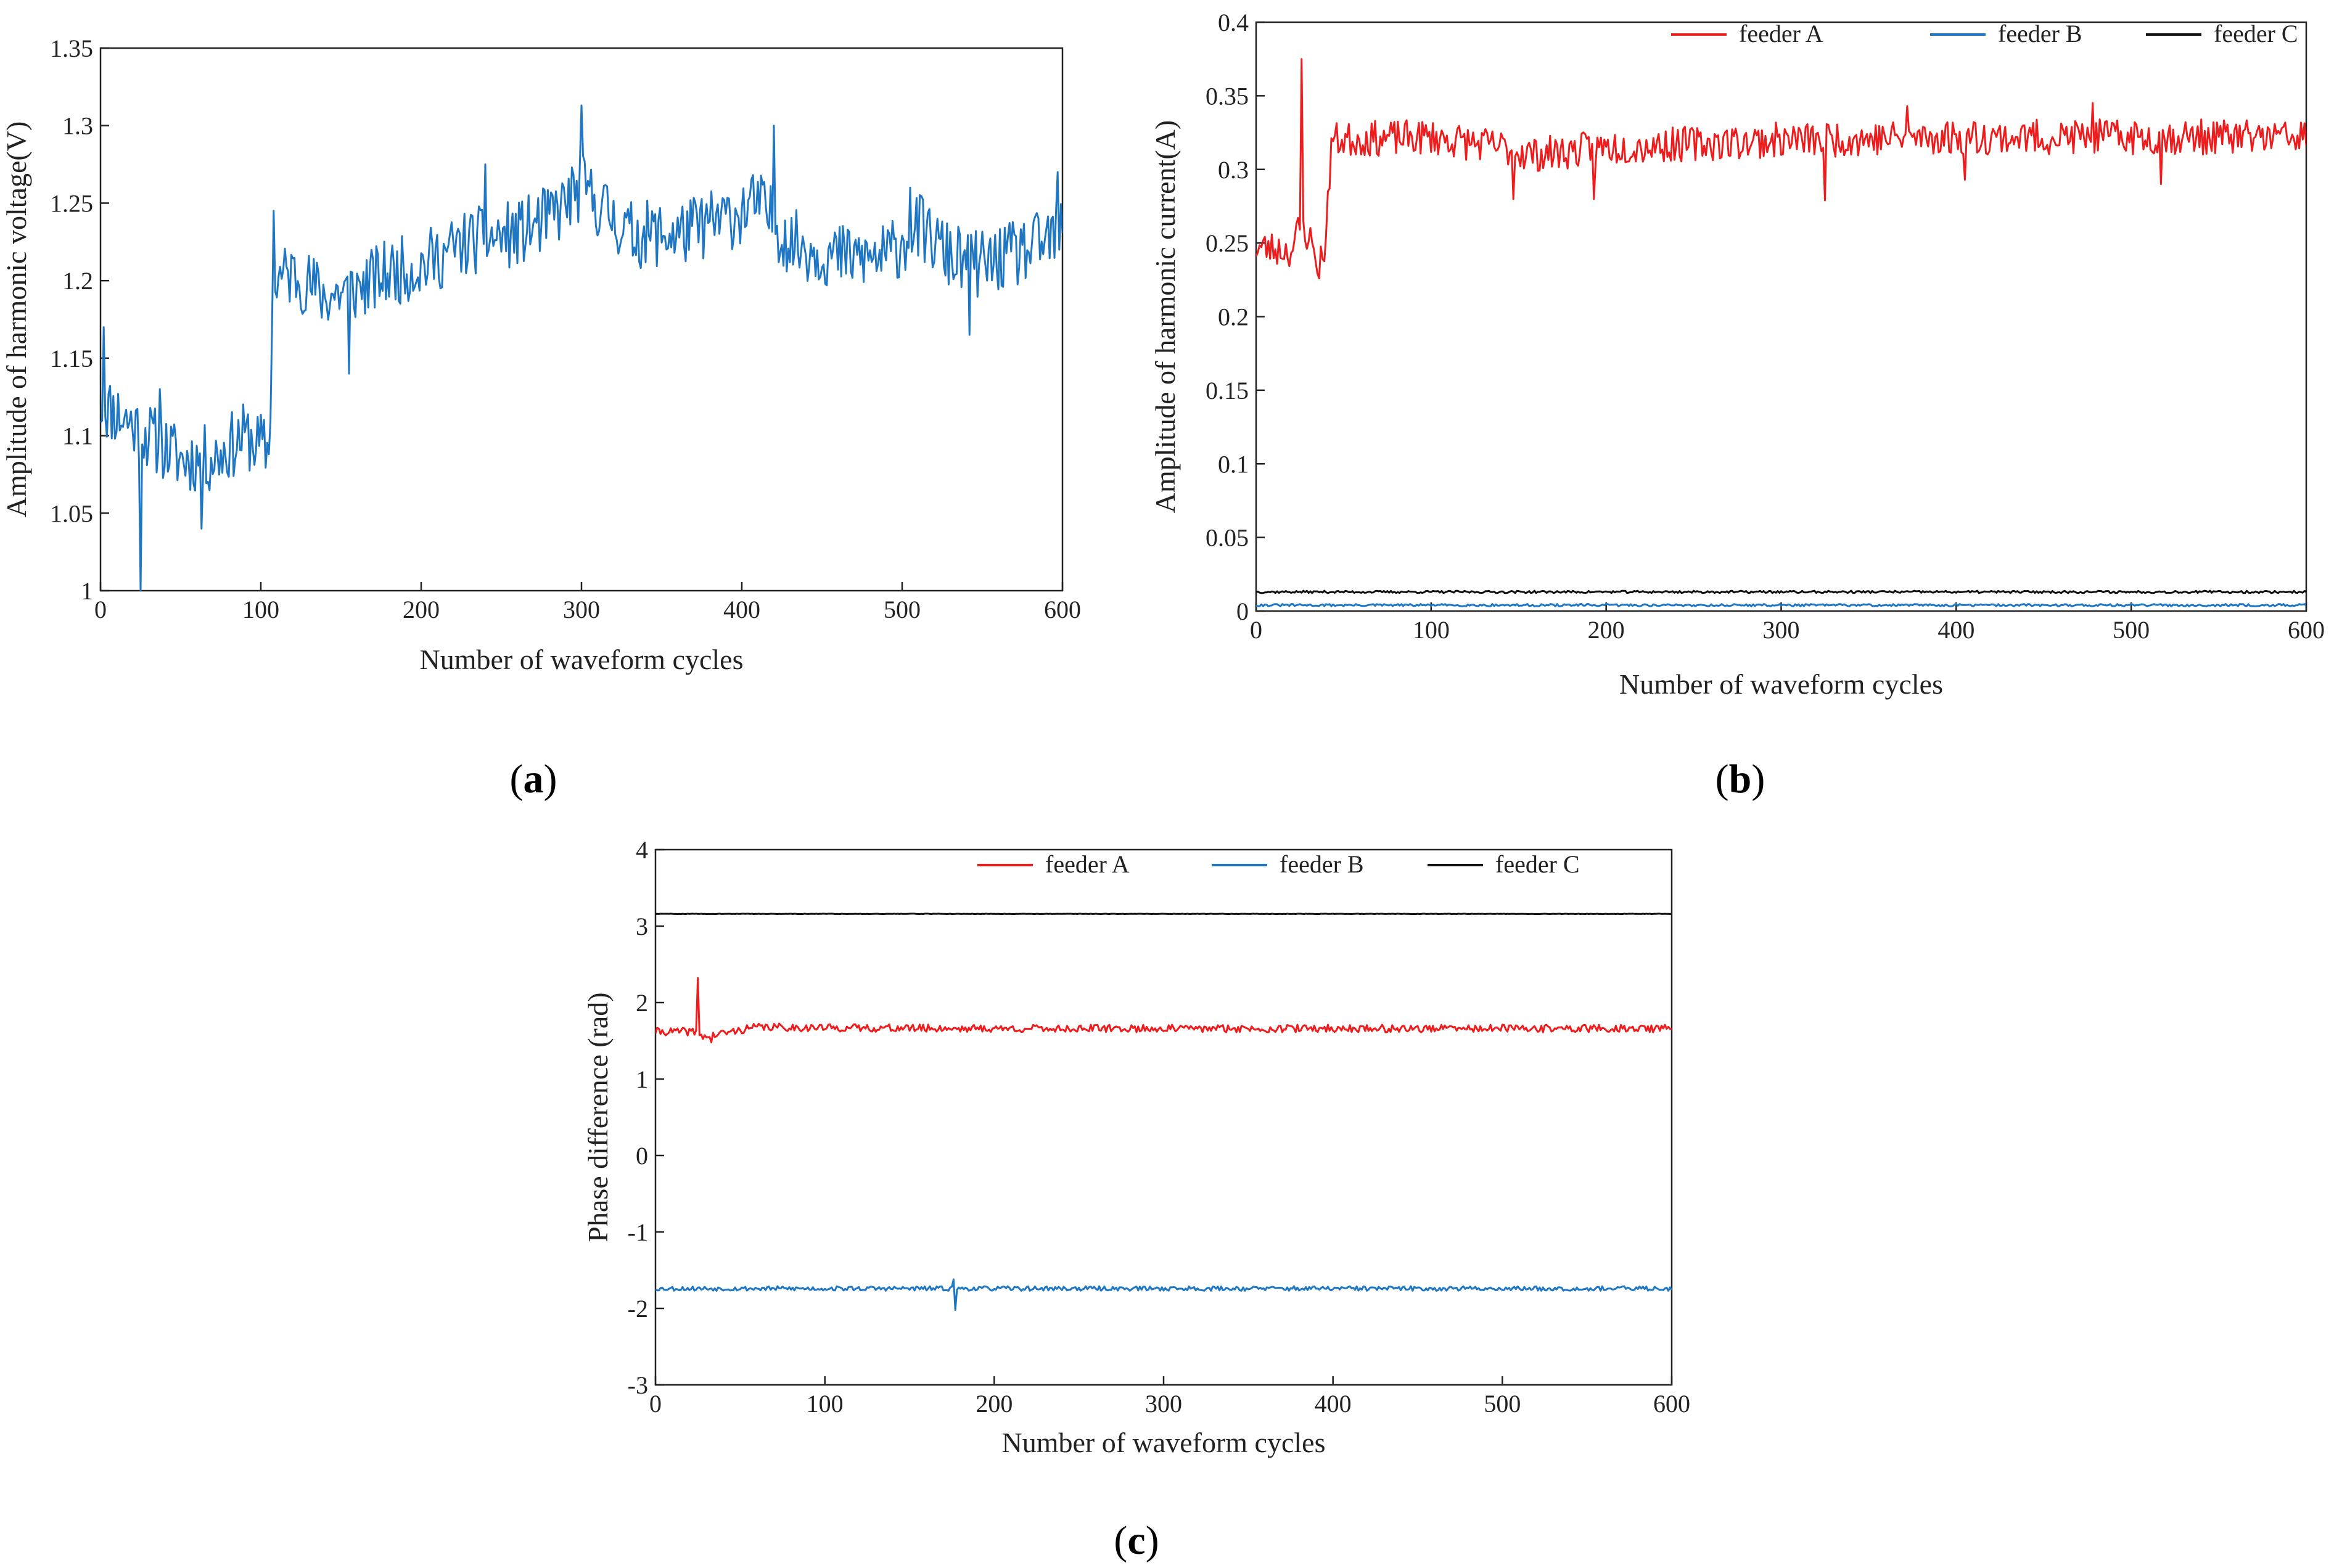  I want to click on y-tick-label: 1.15, so click(71, 358).